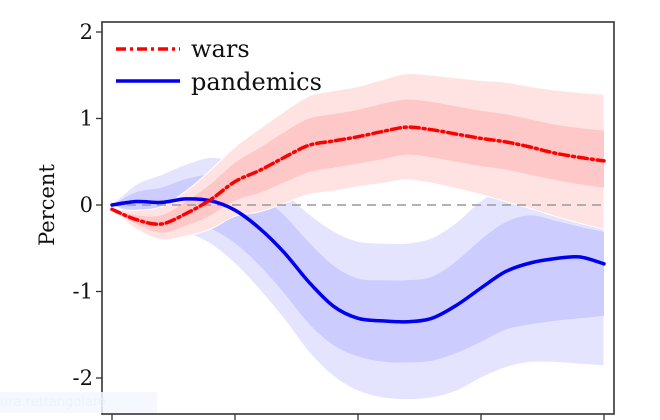 Image resolution: width=660 pixels, height=420 pixels. Describe the element at coordinates (83, 378) in the screenshot. I see `y-tick-label: -2` at that location.